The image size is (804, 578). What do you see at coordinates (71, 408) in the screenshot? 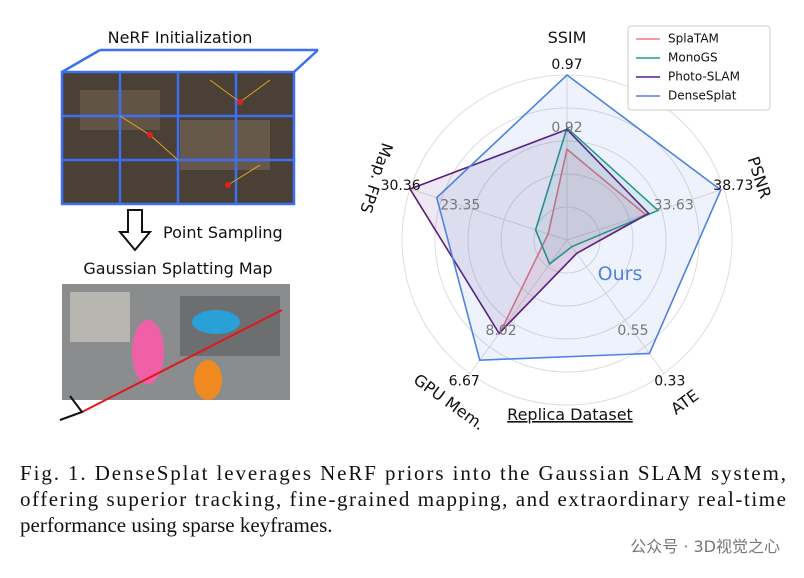
I see `camera-icon` at bounding box center [71, 408].